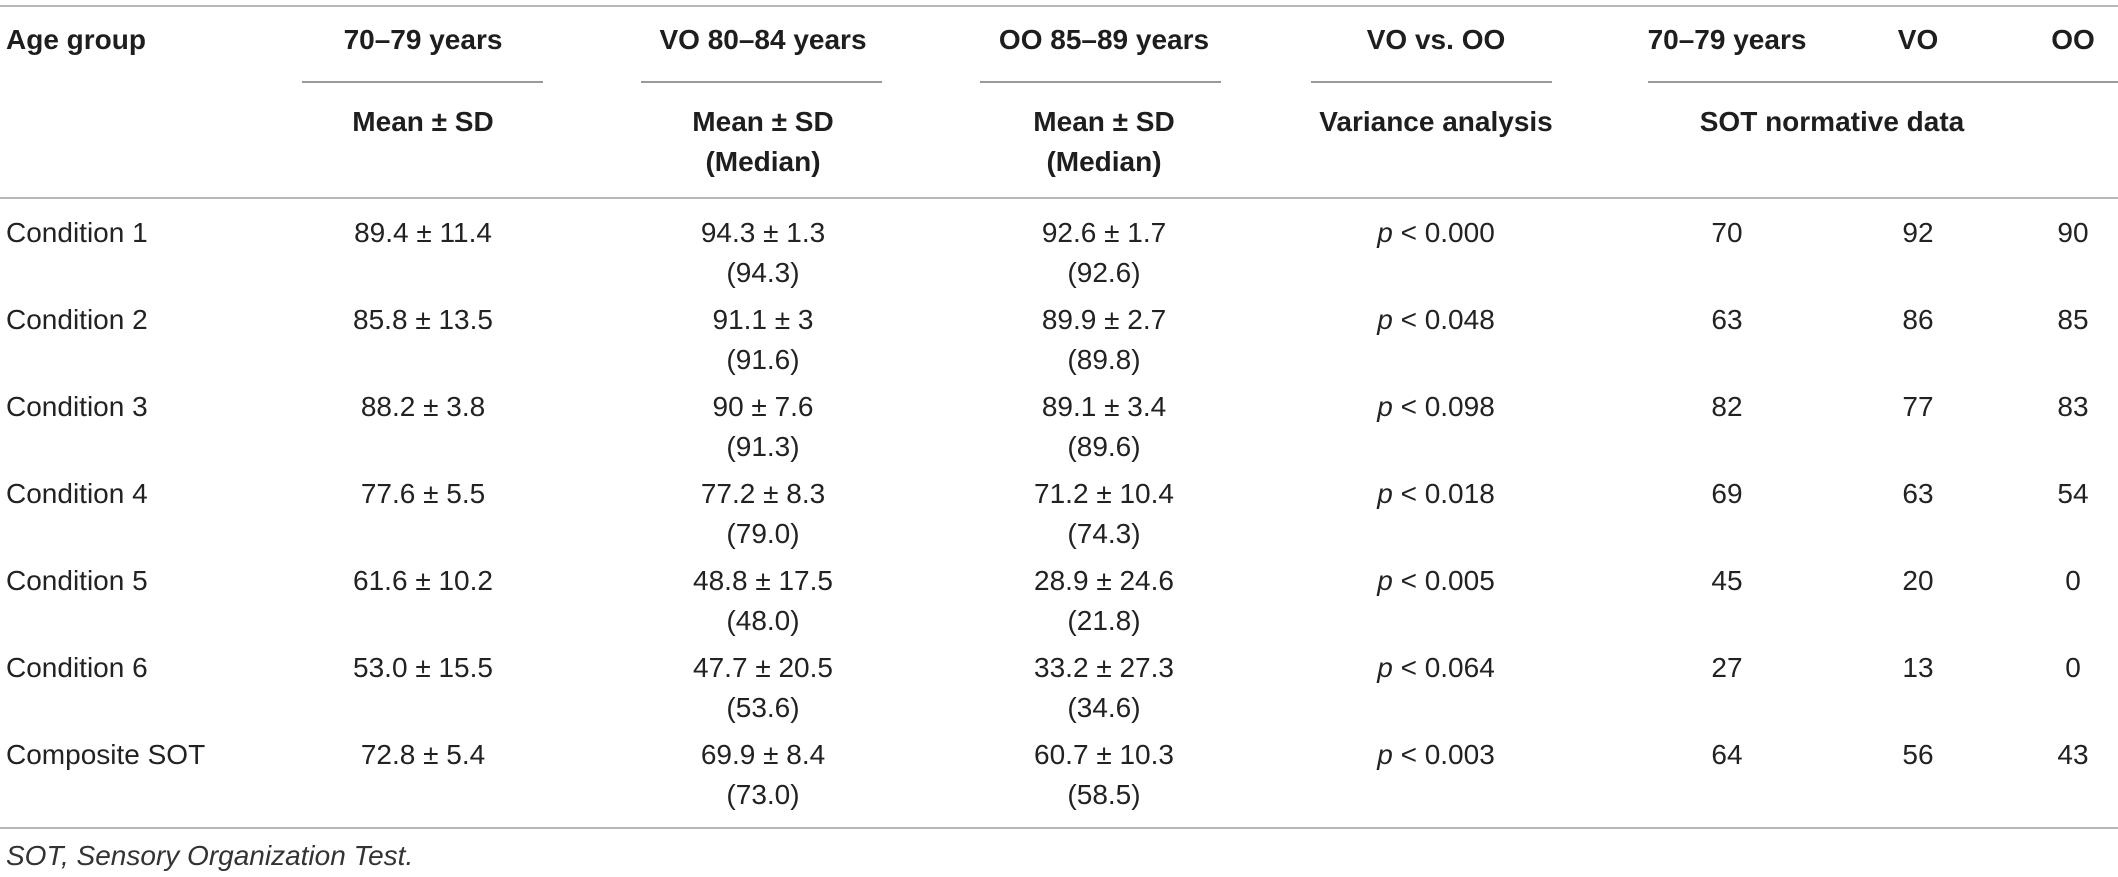 The image size is (2118, 877). What do you see at coordinates (1436, 121) in the screenshot?
I see `subheader-variance-analysis: Variance analysis` at bounding box center [1436, 121].